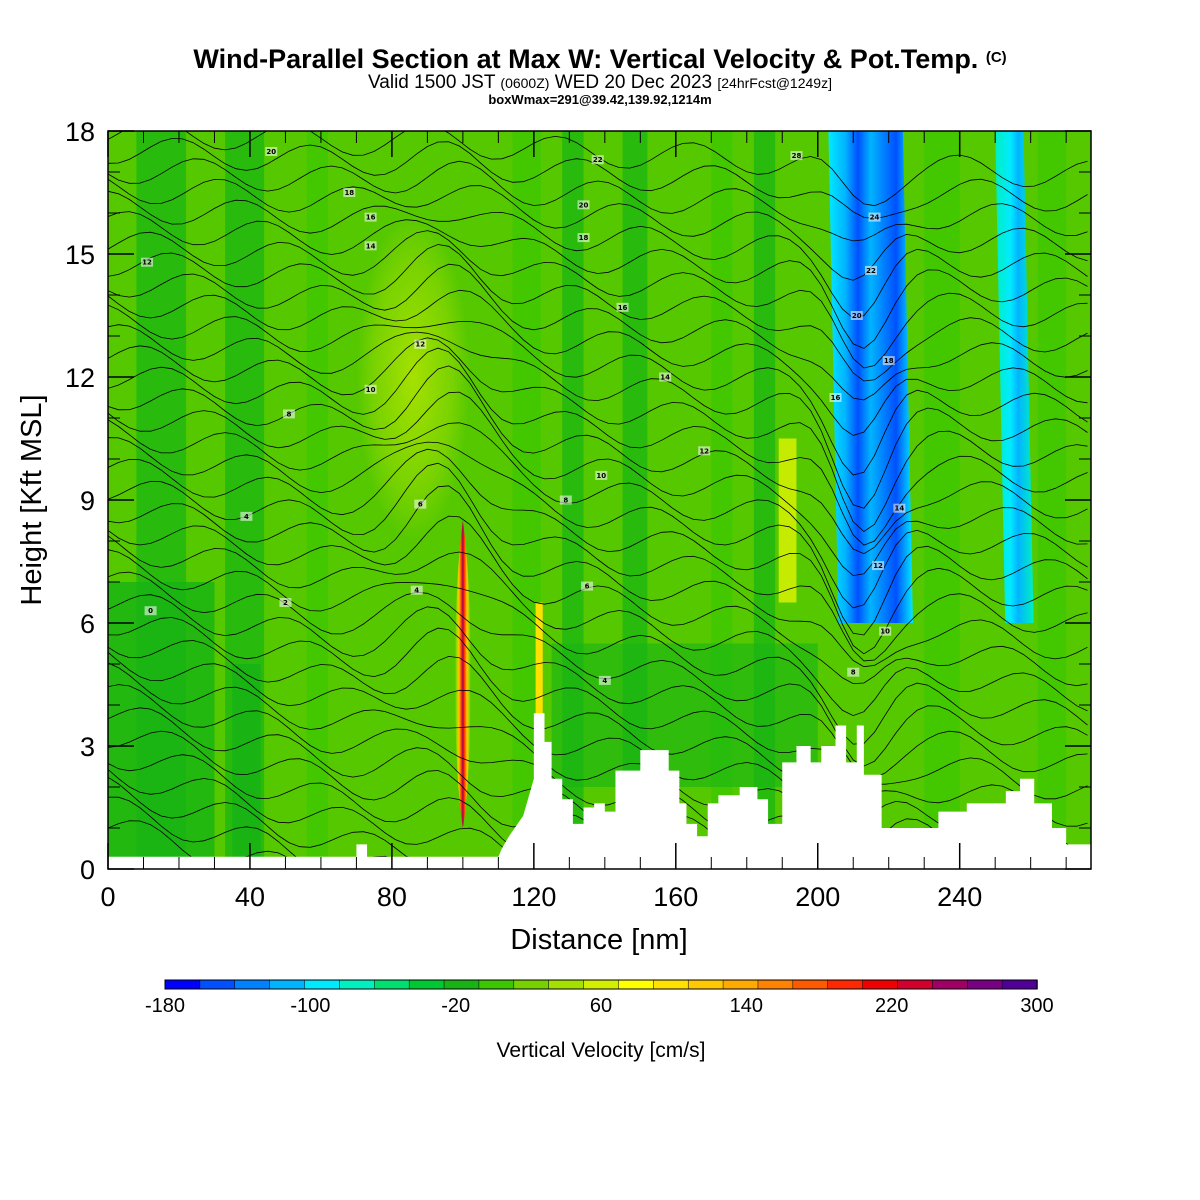 This screenshot has height=1200, width=1200. What do you see at coordinates (80, 132) in the screenshot?
I see `y-tick-label: 18` at bounding box center [80, 132].